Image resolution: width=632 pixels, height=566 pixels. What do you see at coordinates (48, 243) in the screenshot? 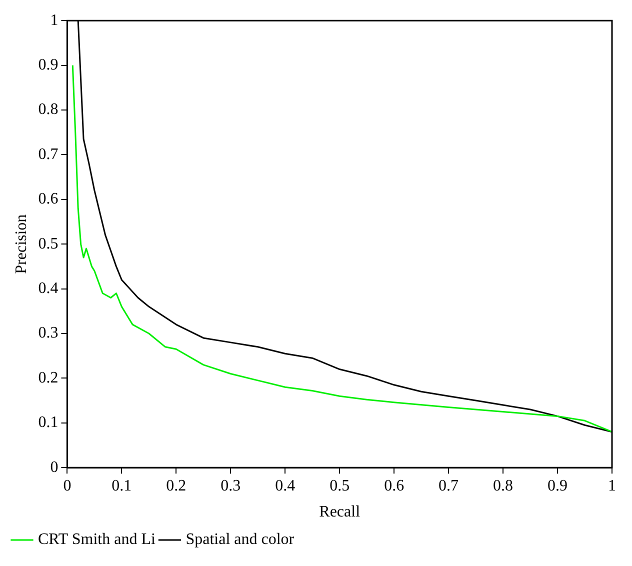
I see `y-tick-label: 0.5` at bounding box center [48, 243].